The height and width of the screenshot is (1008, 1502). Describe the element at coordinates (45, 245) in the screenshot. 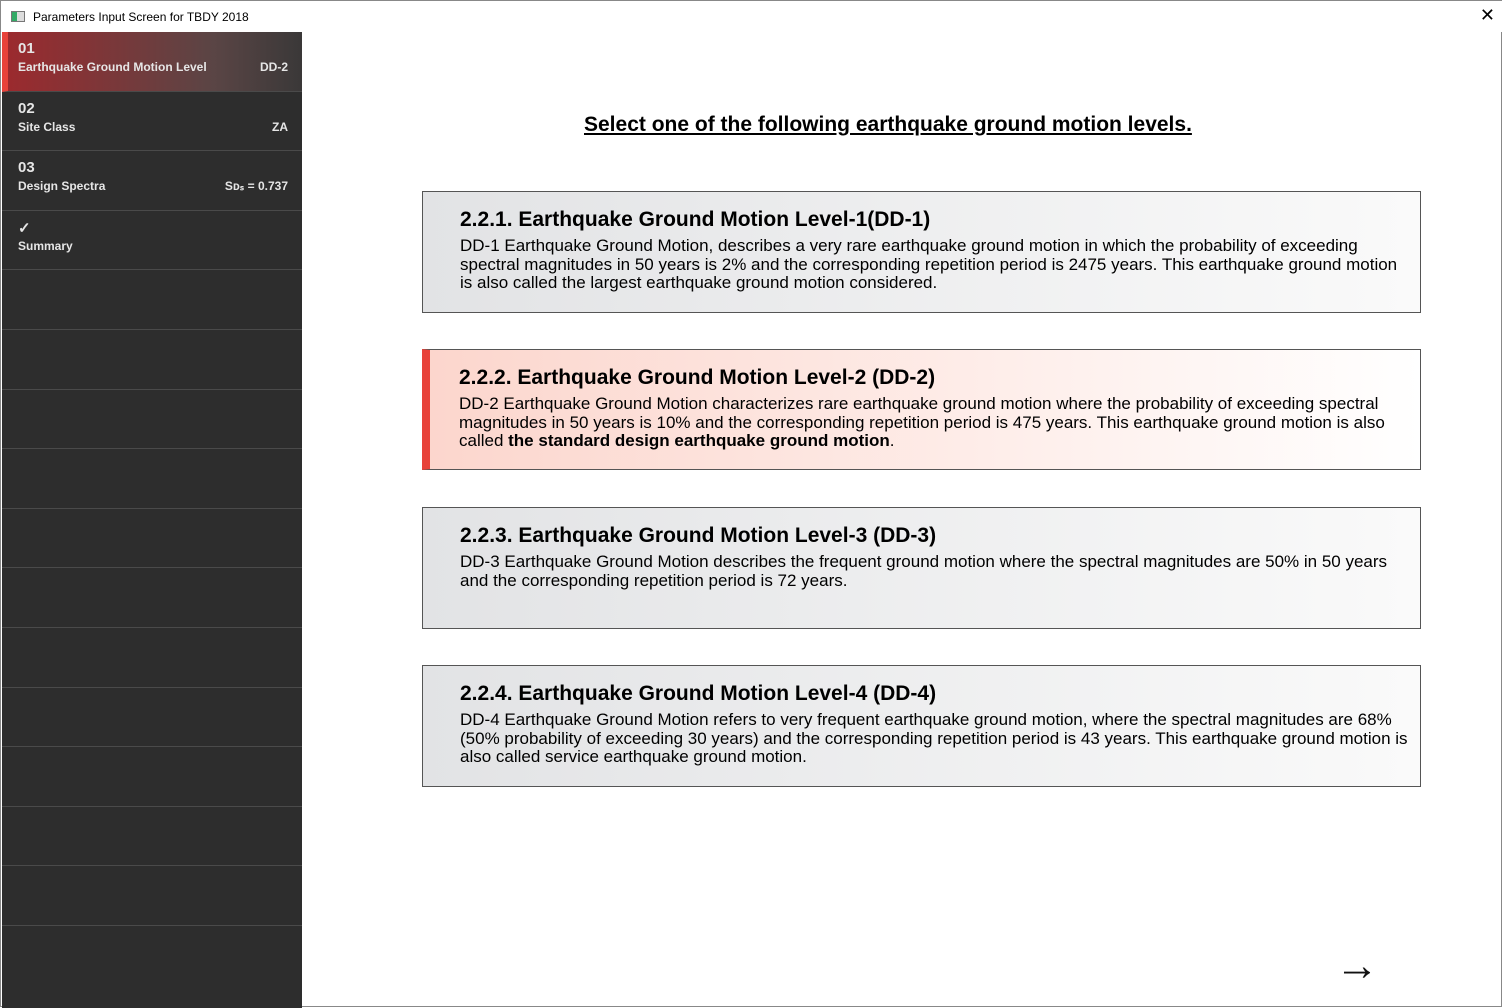

I see `step-label: Summary` at that location.